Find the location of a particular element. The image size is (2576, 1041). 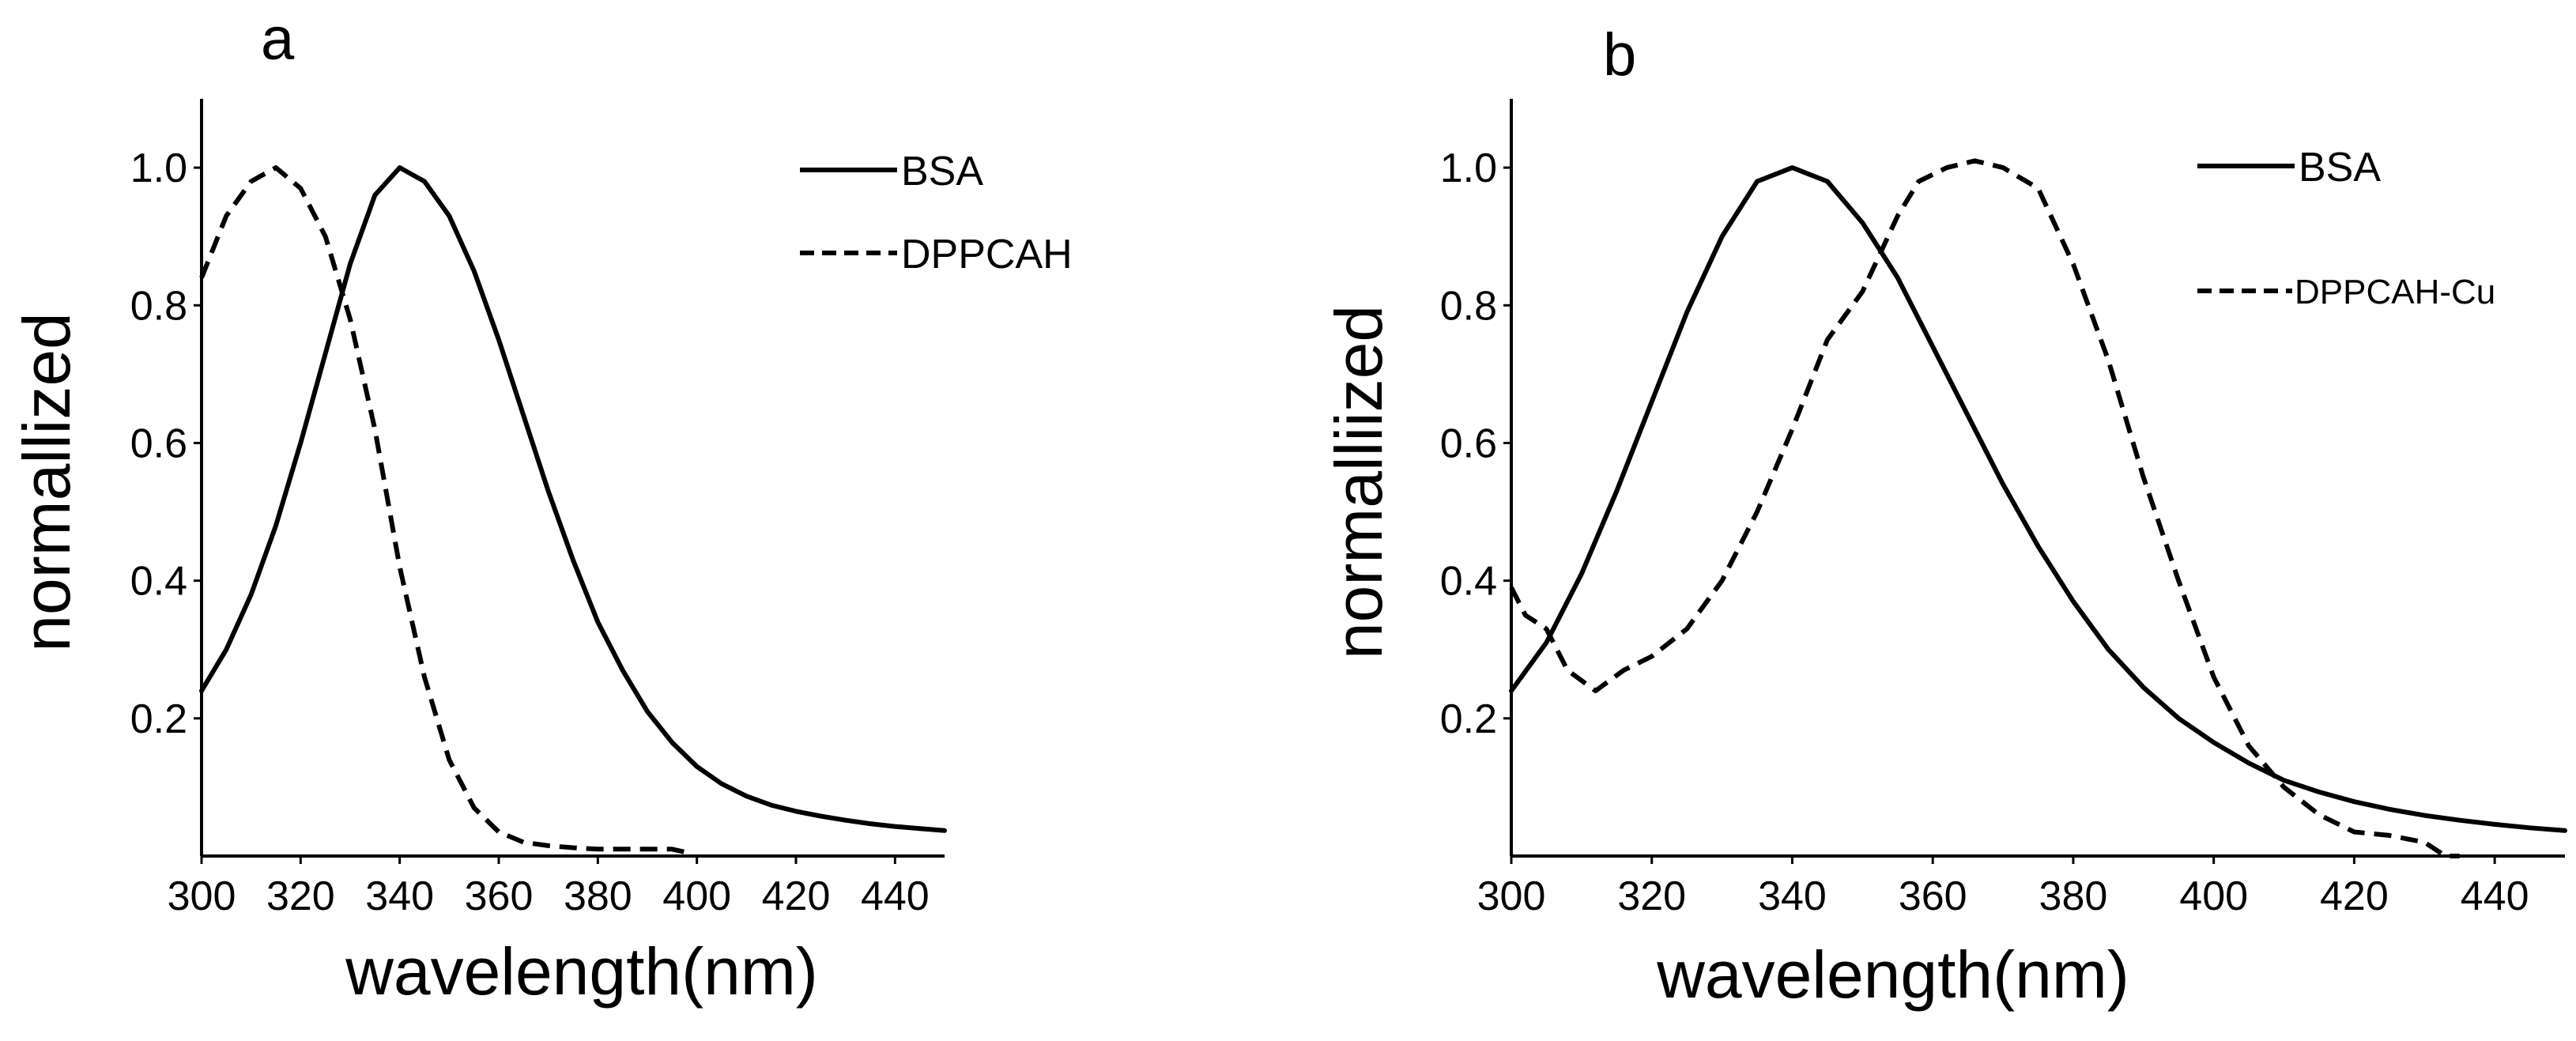

panel-a-y-tick-label: 0.8 is located at coordinates (158, 306).